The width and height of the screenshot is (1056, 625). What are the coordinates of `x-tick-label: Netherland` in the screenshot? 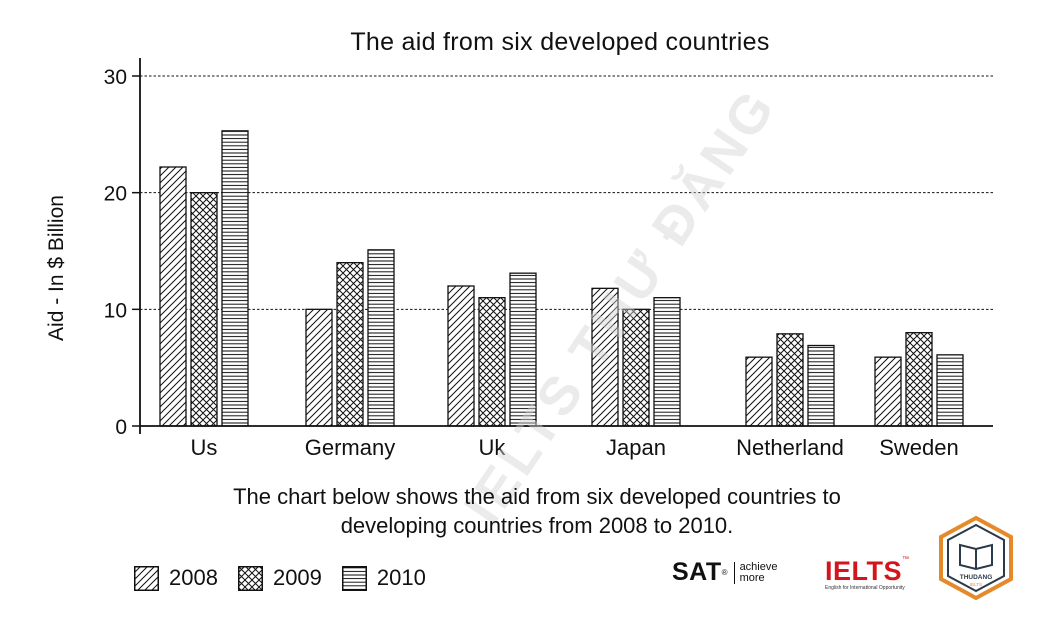 It's located at (790, 447).